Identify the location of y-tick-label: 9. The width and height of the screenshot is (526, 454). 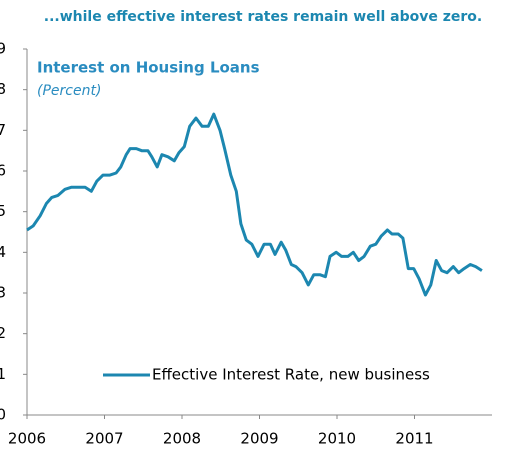
(3, 49).